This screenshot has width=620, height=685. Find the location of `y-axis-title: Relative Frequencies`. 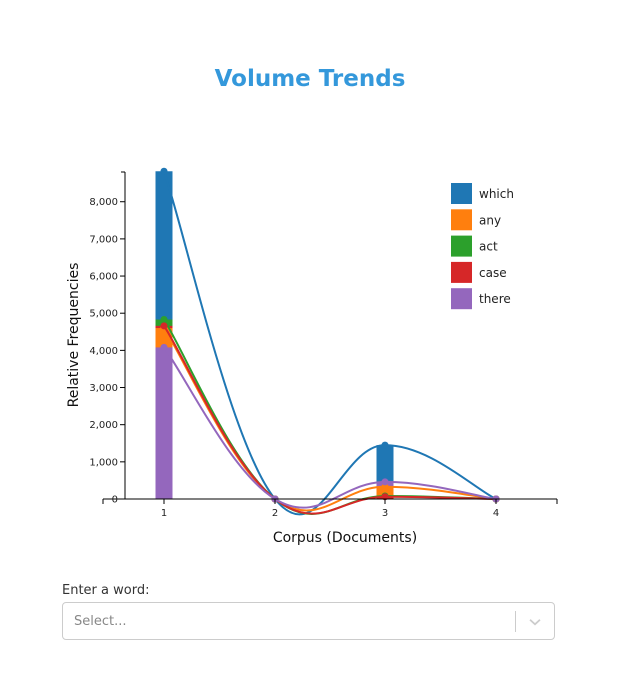

y-axis-title: Relative Frequencies is located at coordinates (74, 335).